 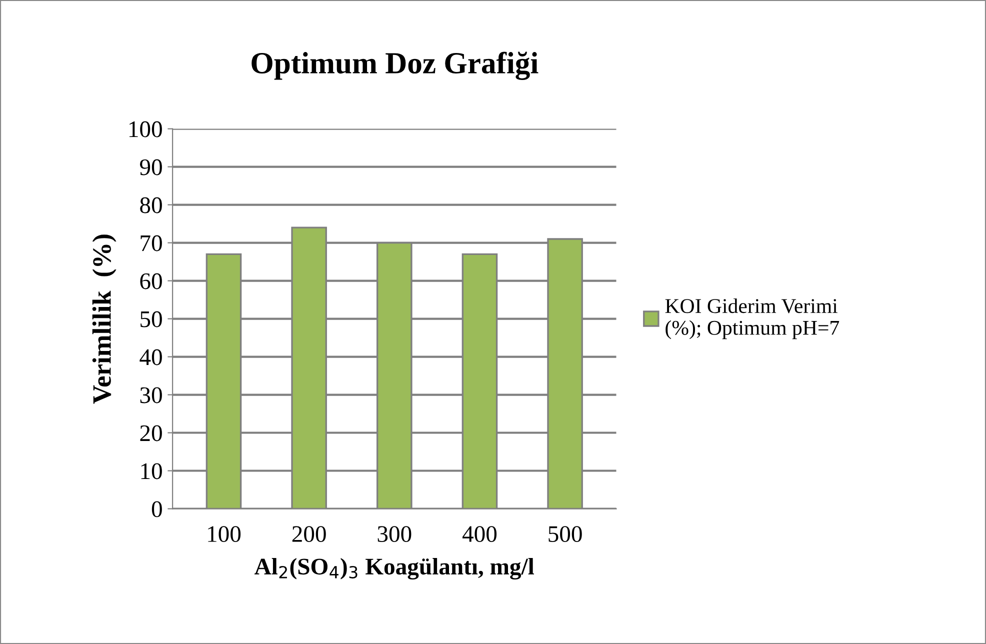 What do you see at coordinates (752, 319) in the screenshot?
I see `legend-label: KOI Giderim Verimi (%); Optimum pH=7` at bounding box center [752, 319].